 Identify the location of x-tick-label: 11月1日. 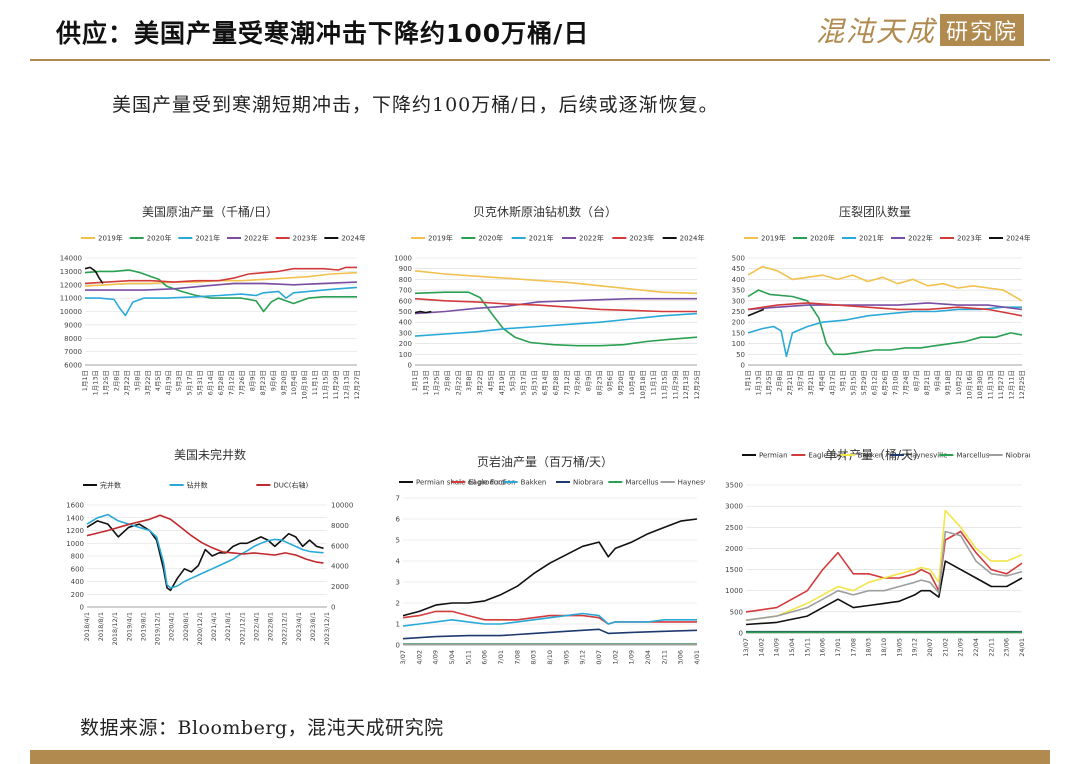
(654, 382).